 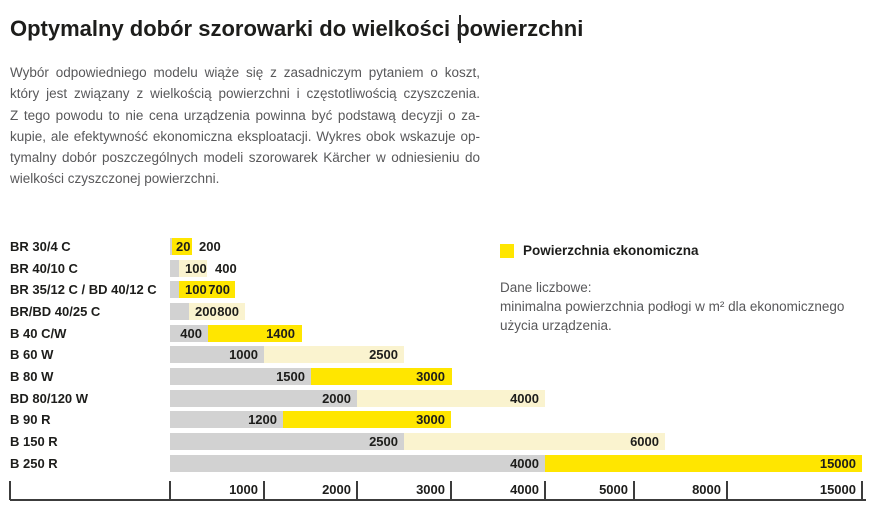 I want to click on legend-label: Powierzchnia ekonomiczna, so click(x=611, y=250).